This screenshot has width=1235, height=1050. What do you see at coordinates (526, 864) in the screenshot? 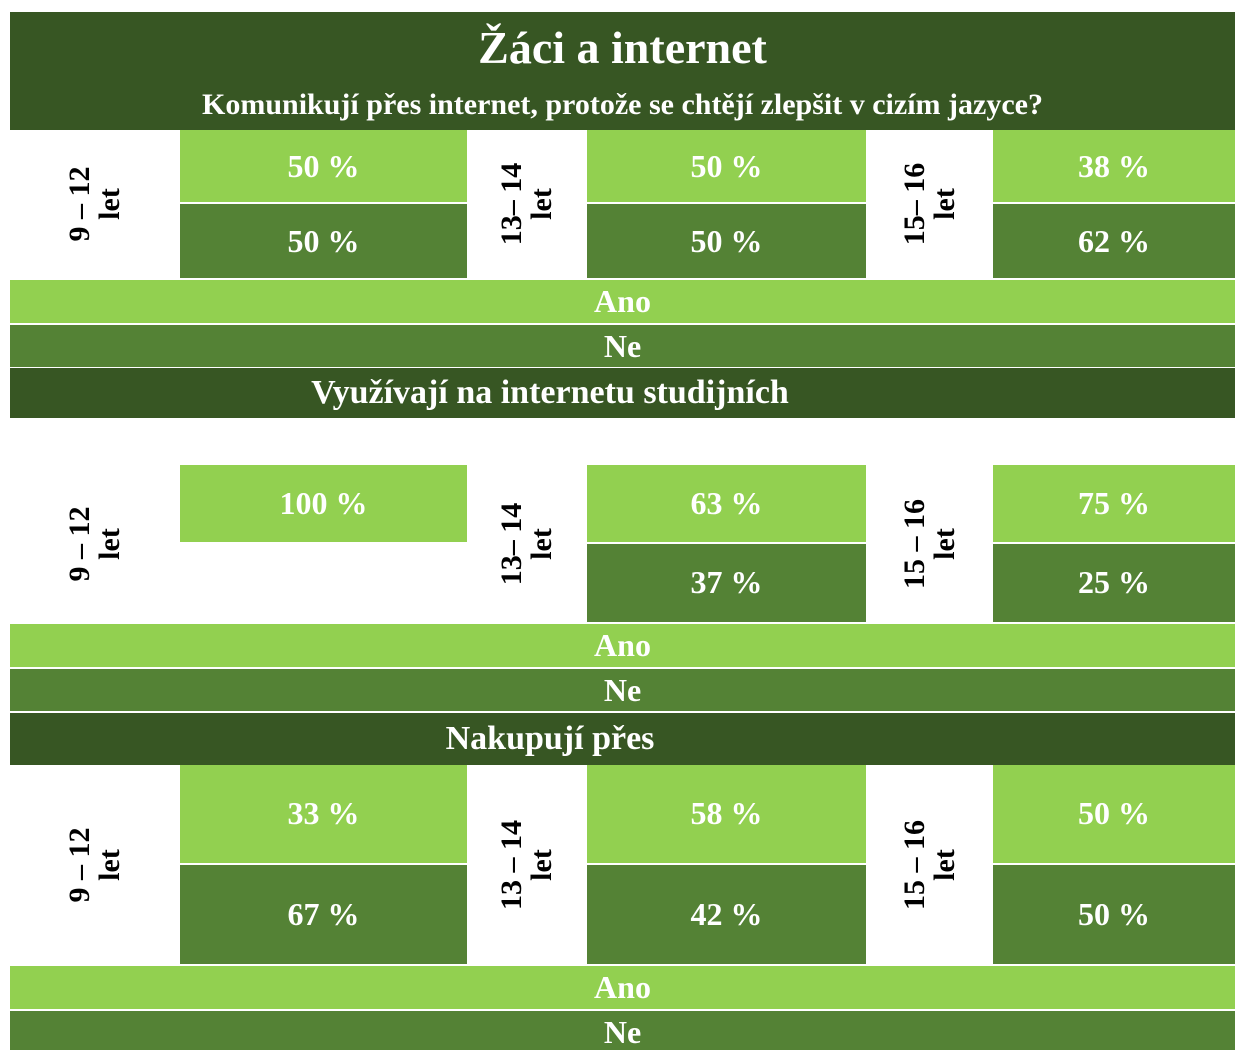
I see `age-label: 13 – 14 let` at bounding box center [526, 864].